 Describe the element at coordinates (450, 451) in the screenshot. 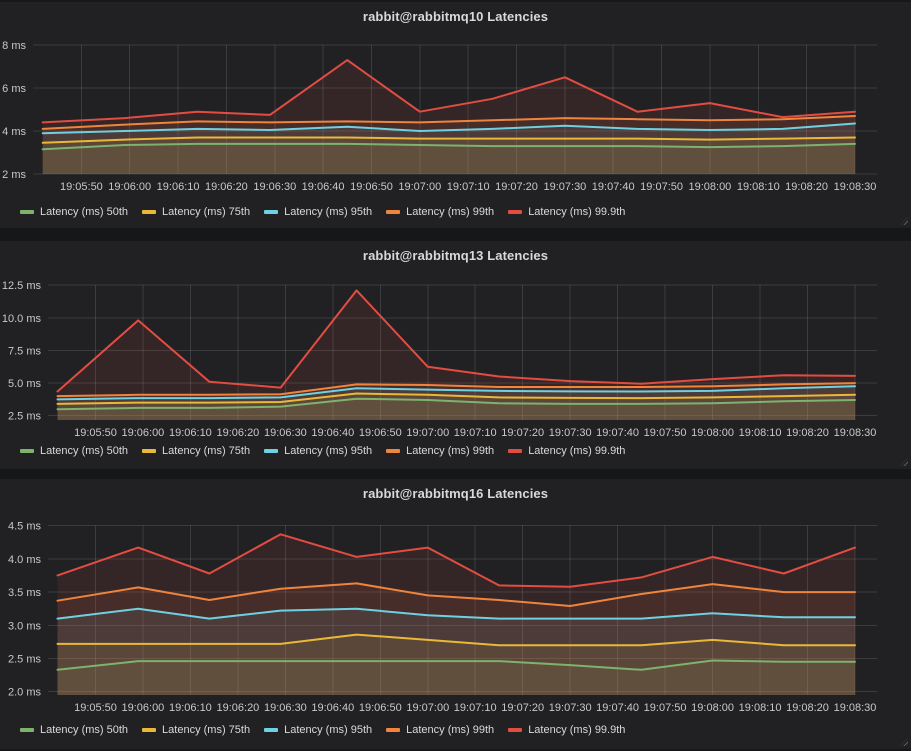

I see `legend-label: Latency (ms) 99th` at that location.